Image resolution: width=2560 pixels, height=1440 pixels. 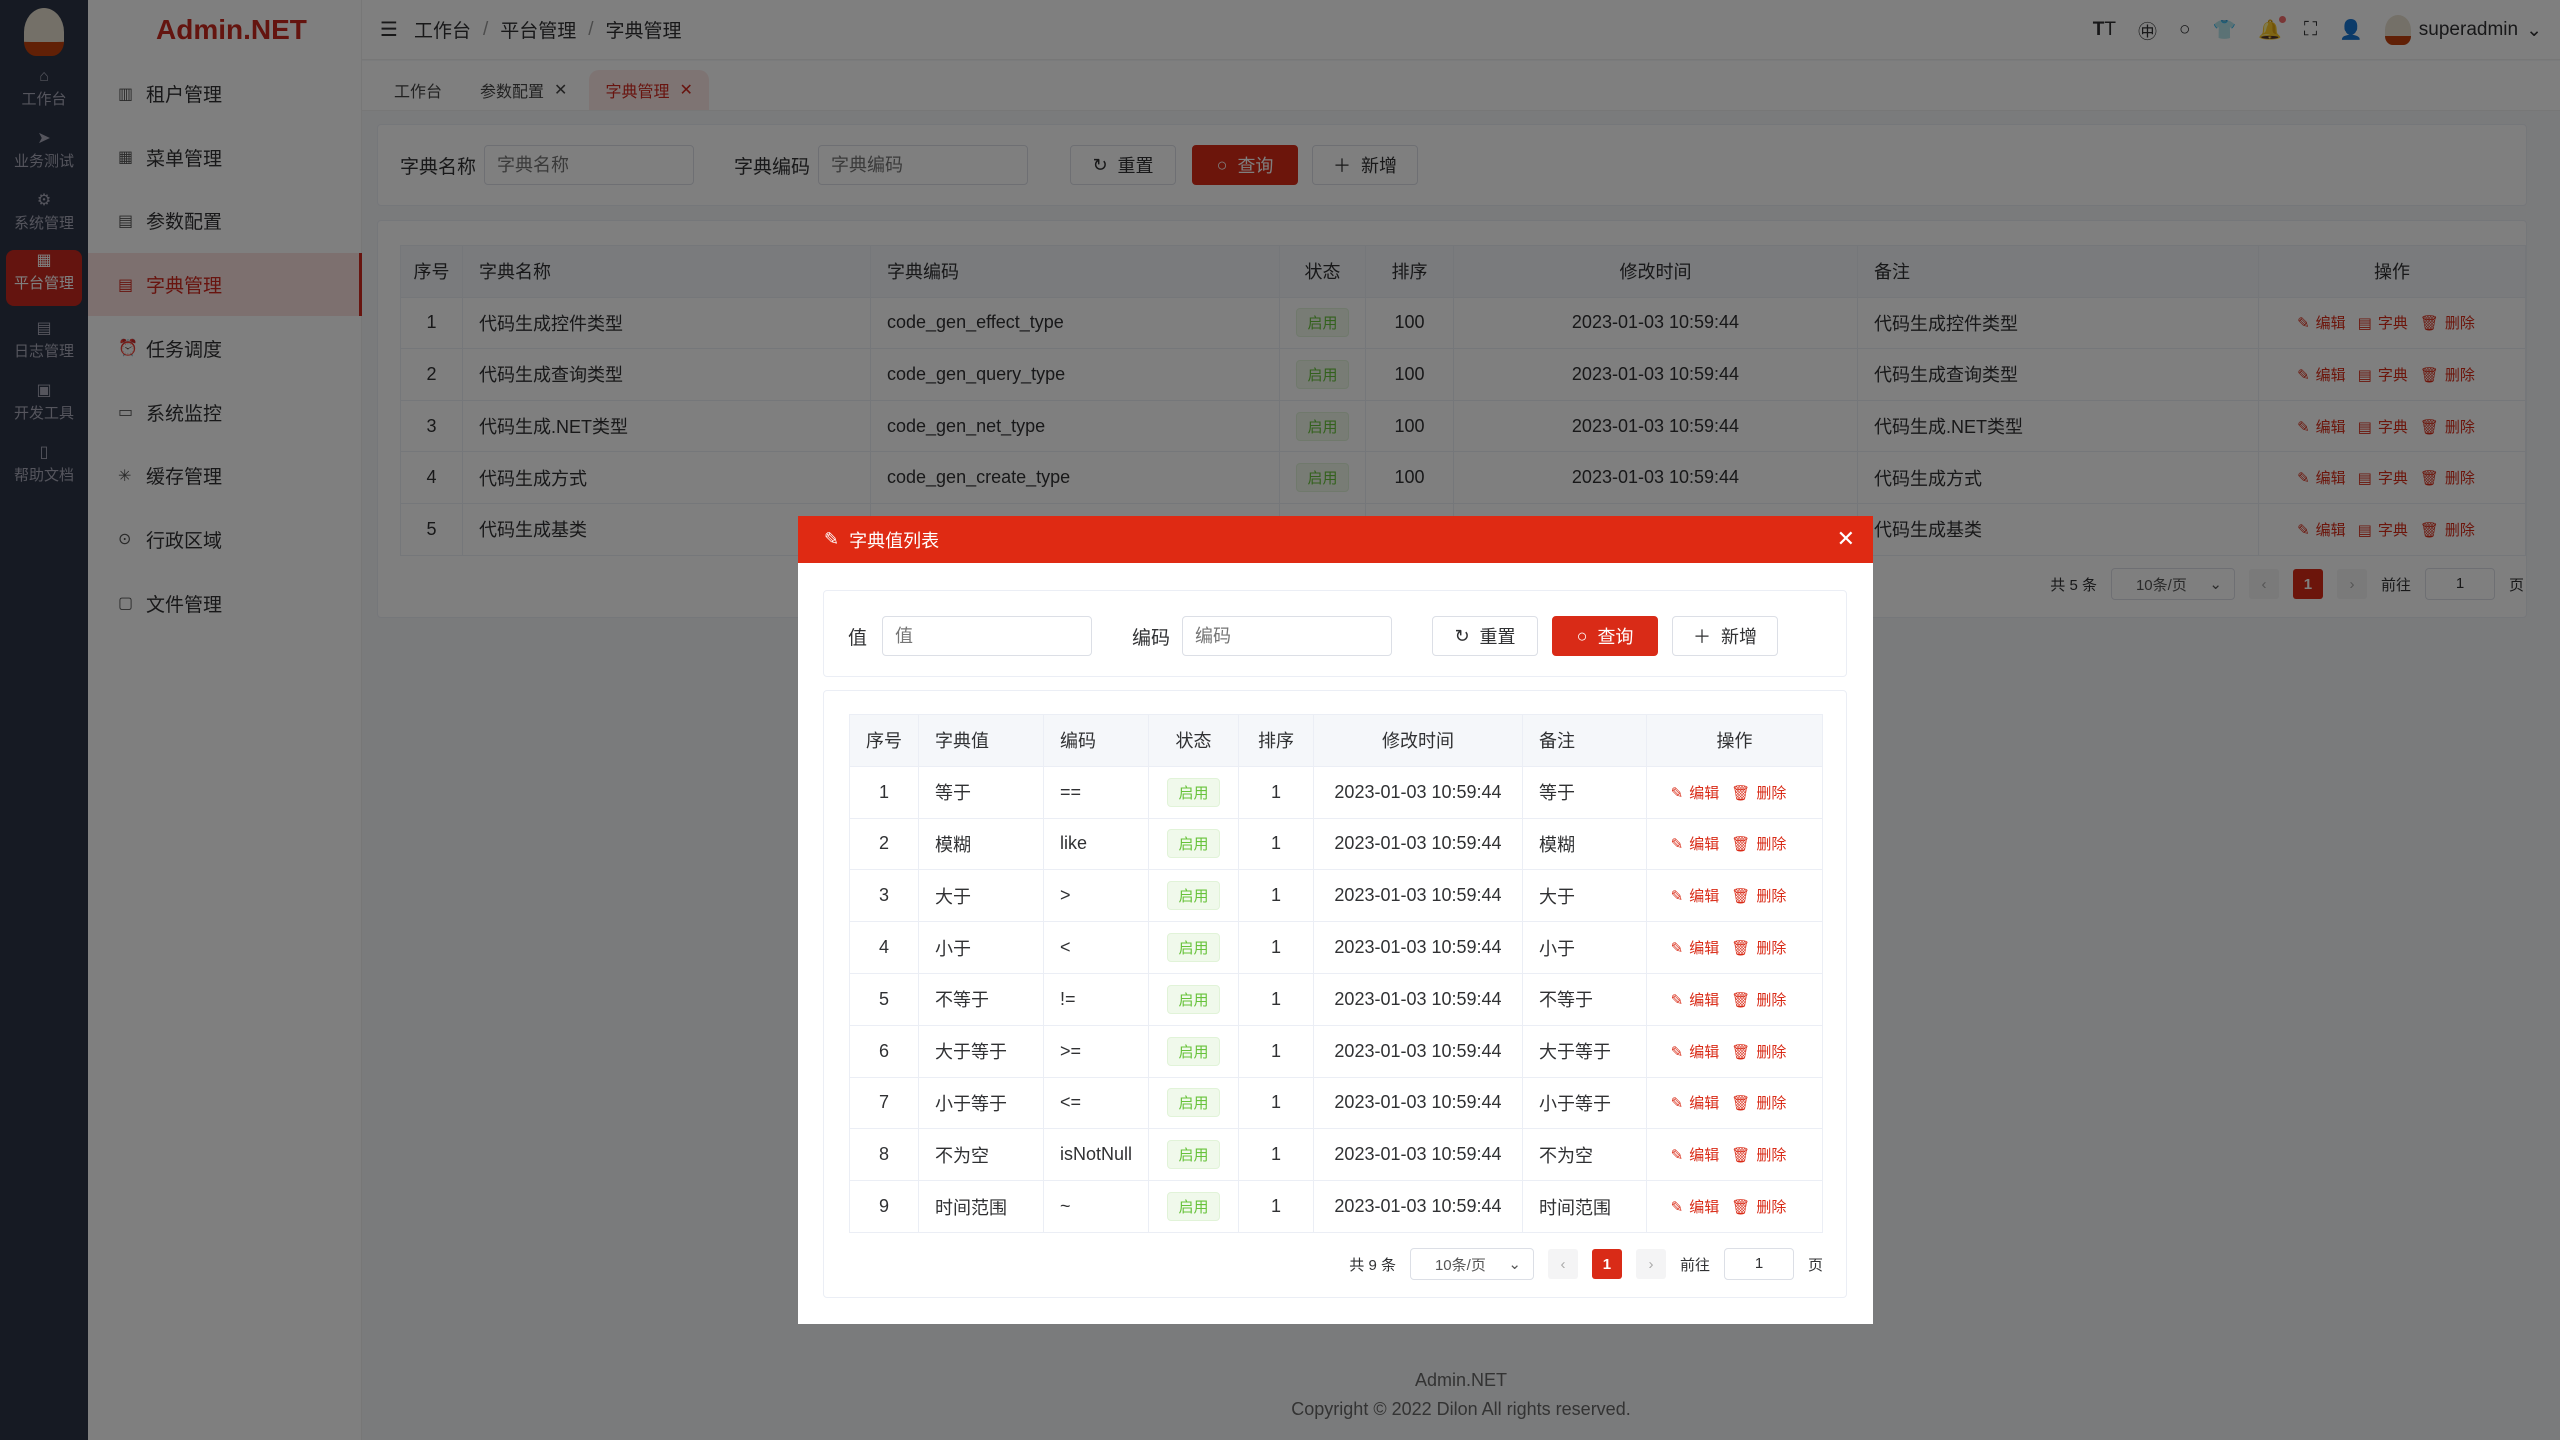 I want to click on table-header: 序号 字典值 编码 状态 排序 修改时间 备注 操作, so click(x=1336, y=740).